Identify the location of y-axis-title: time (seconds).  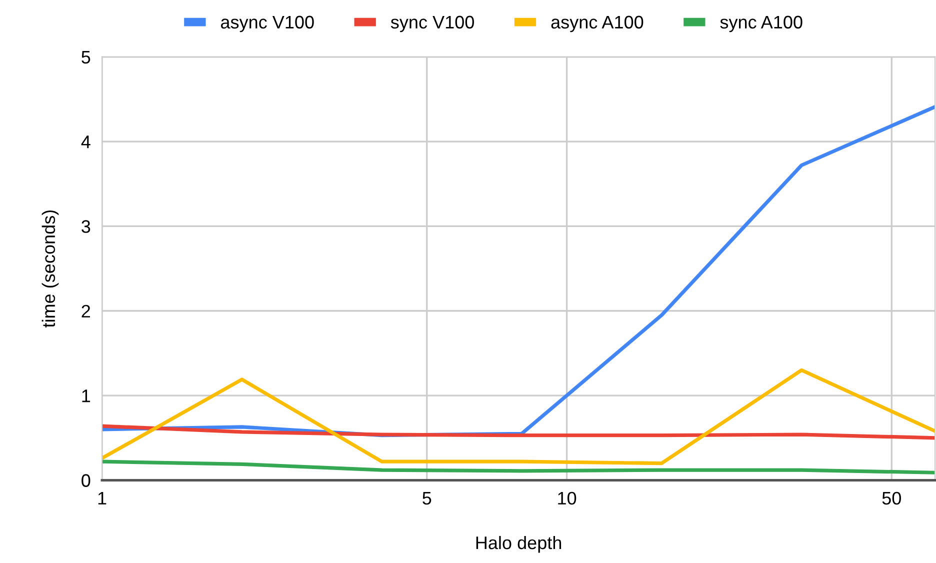
(50, 269).